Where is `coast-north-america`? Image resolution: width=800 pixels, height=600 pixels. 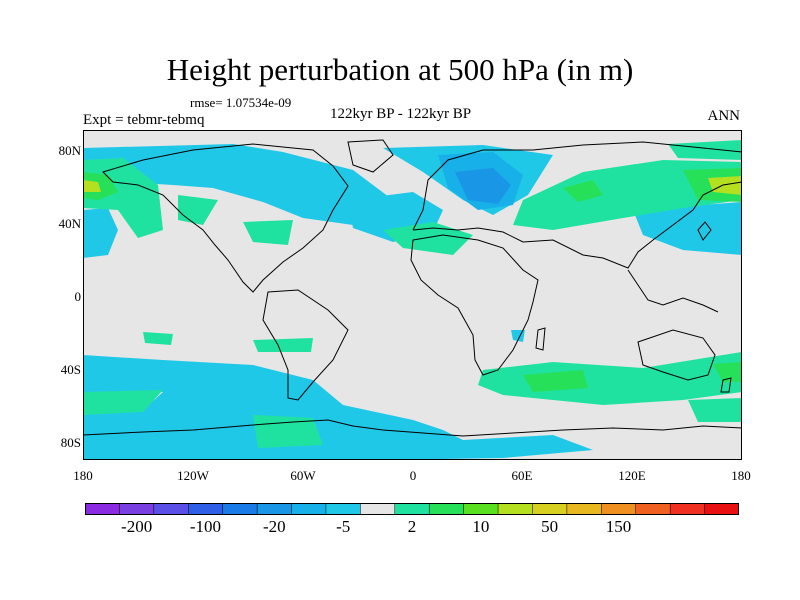 coast-north-america is located at coordinates (225, 218).